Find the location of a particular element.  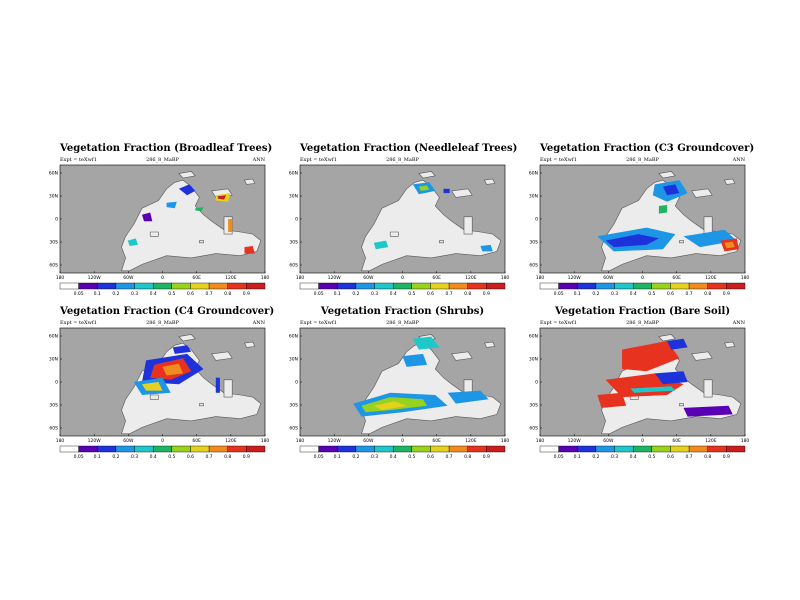

y-tick-label: 60N is located at coordinates (533, 337).